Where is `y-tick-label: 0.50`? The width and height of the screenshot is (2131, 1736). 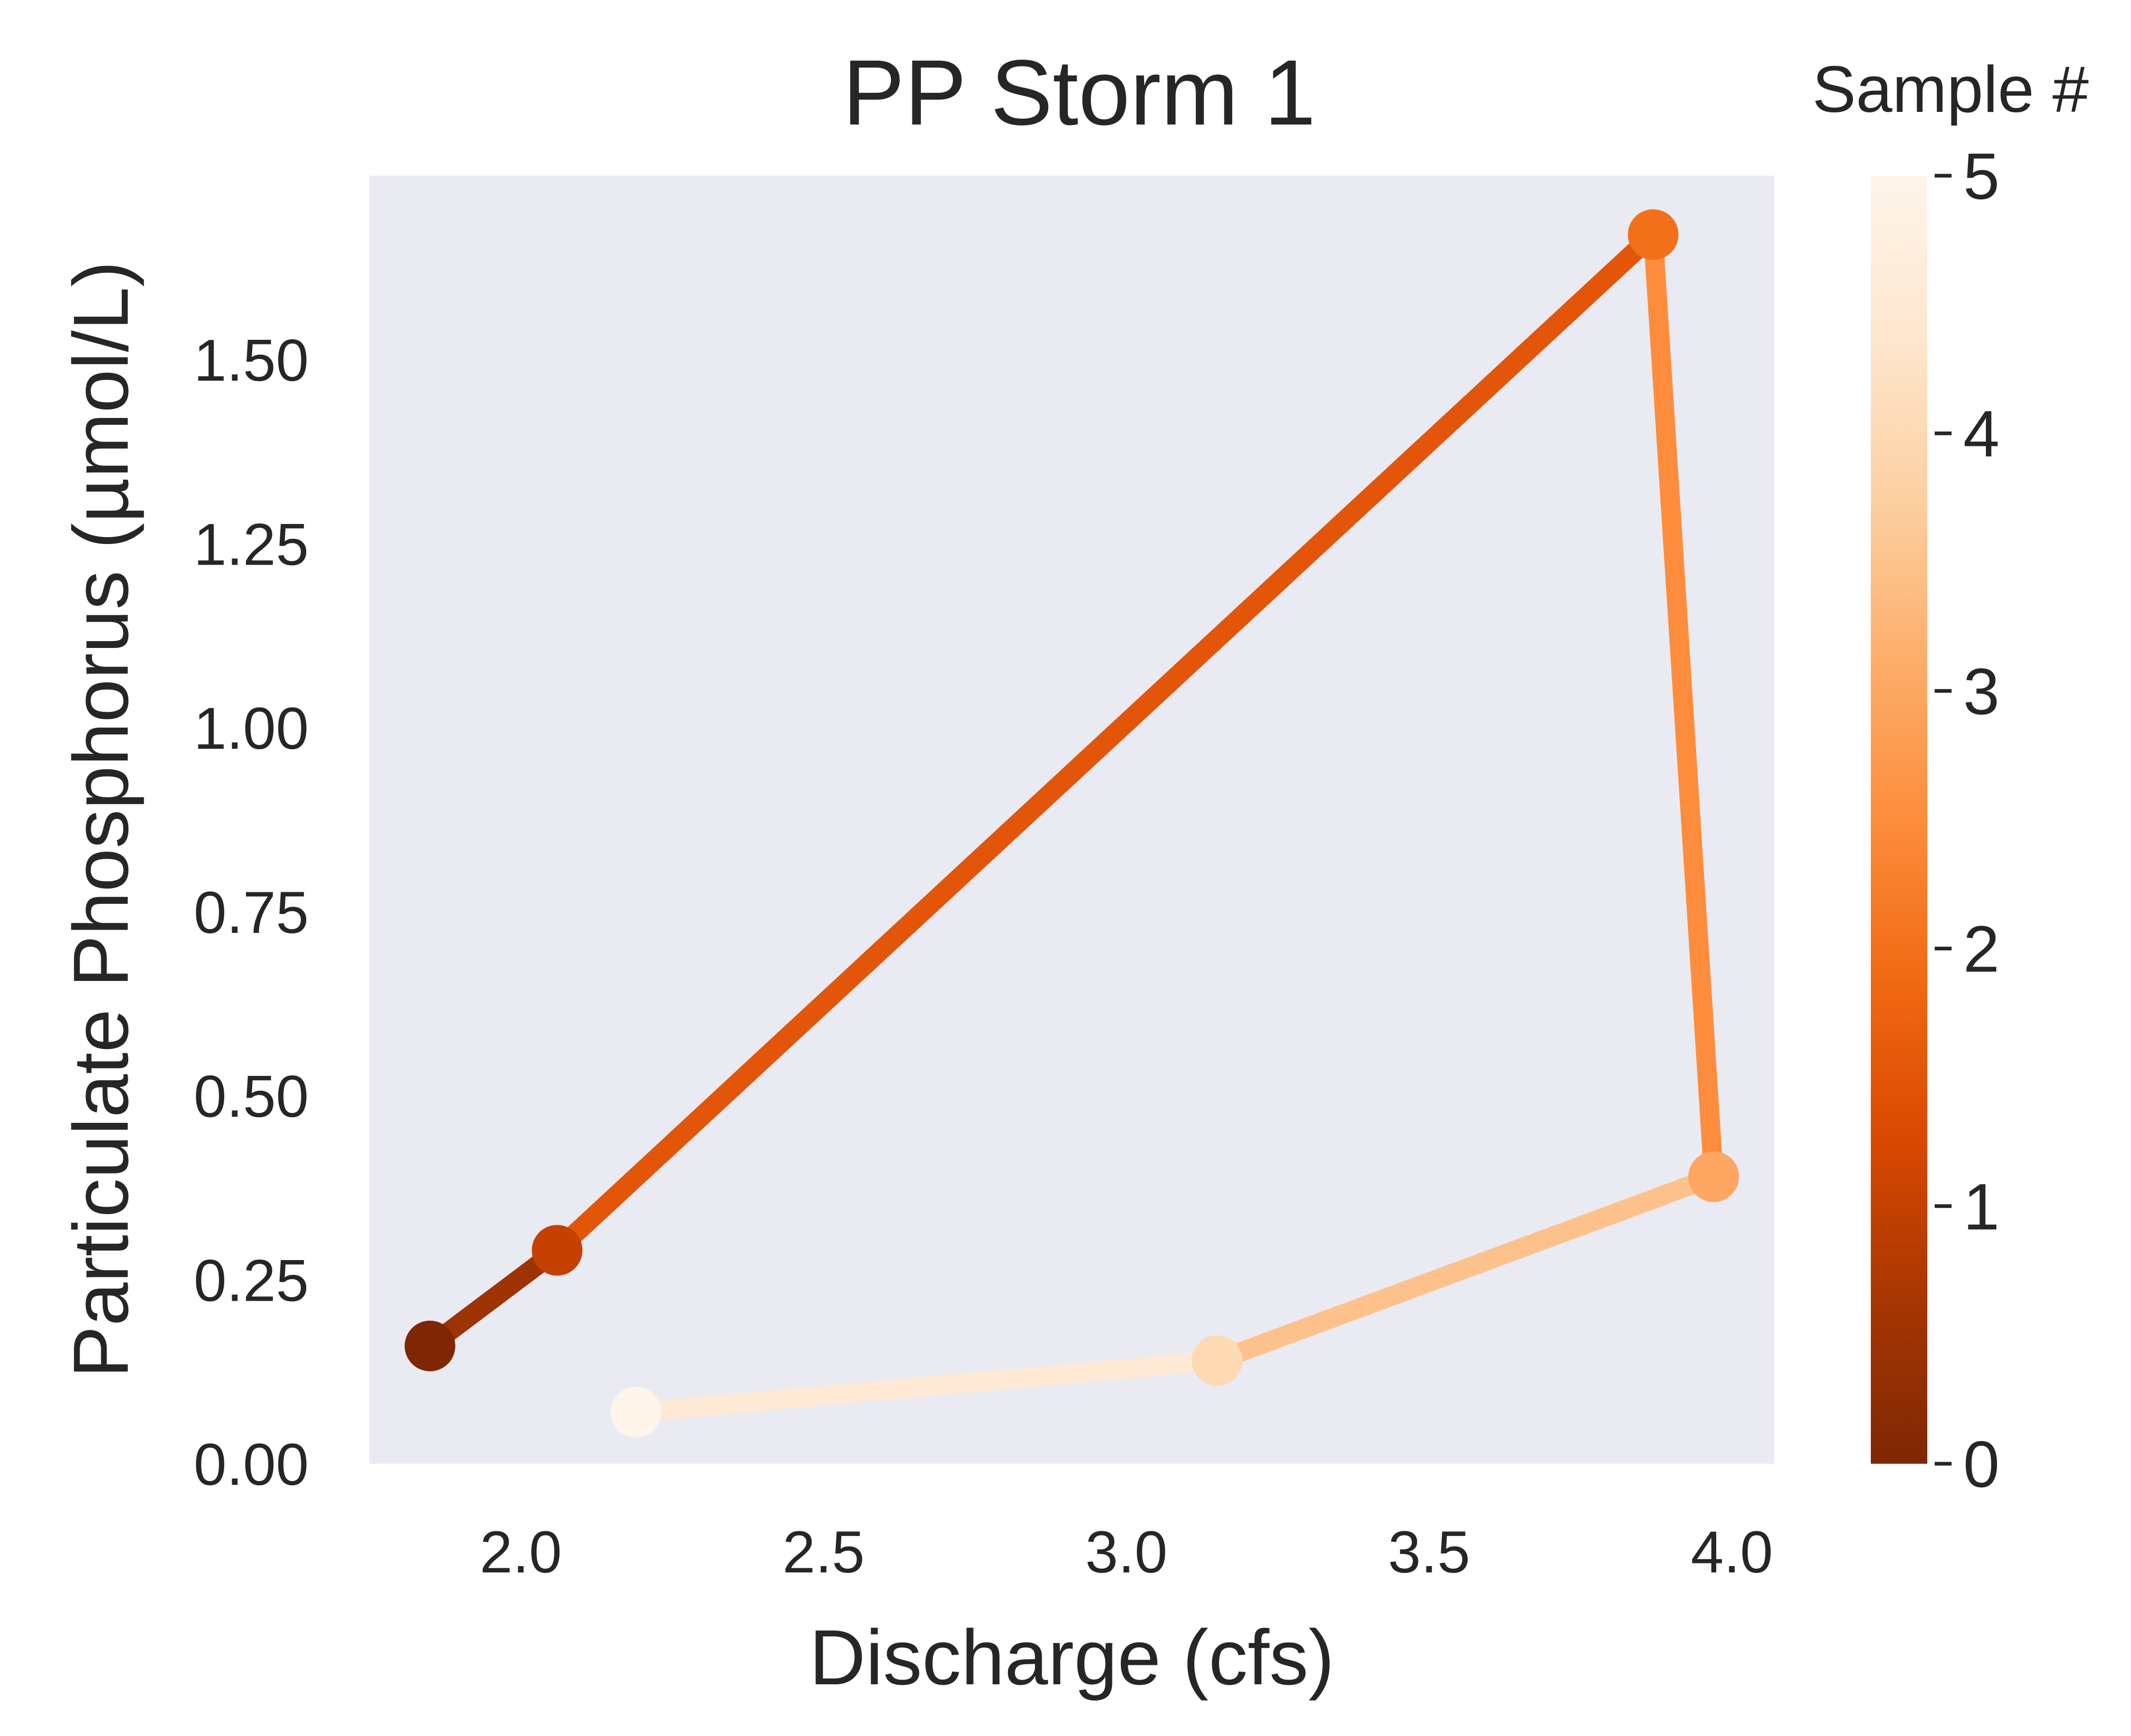
y-tick-label: 0.50 is located at coordinates (251, 1097).